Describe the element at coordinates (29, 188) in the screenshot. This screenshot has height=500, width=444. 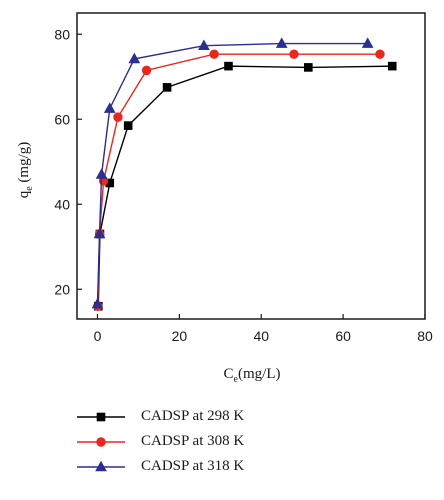
I see `y-axis-label-sub: e` at that location.